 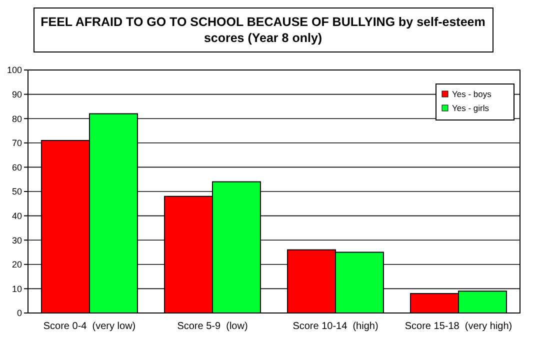 I want to click on legend-label: Yes - girls, so click(x=471, y=107).